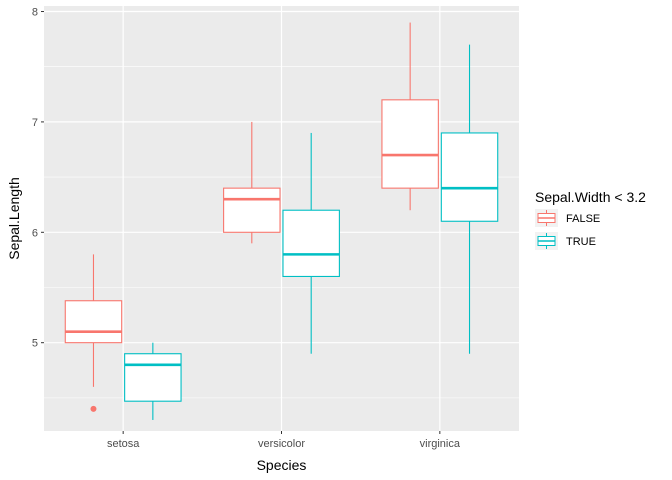  I want to click on legend: Sepal.Width < 3.2 FALSE TRUE, so click(590, 219).